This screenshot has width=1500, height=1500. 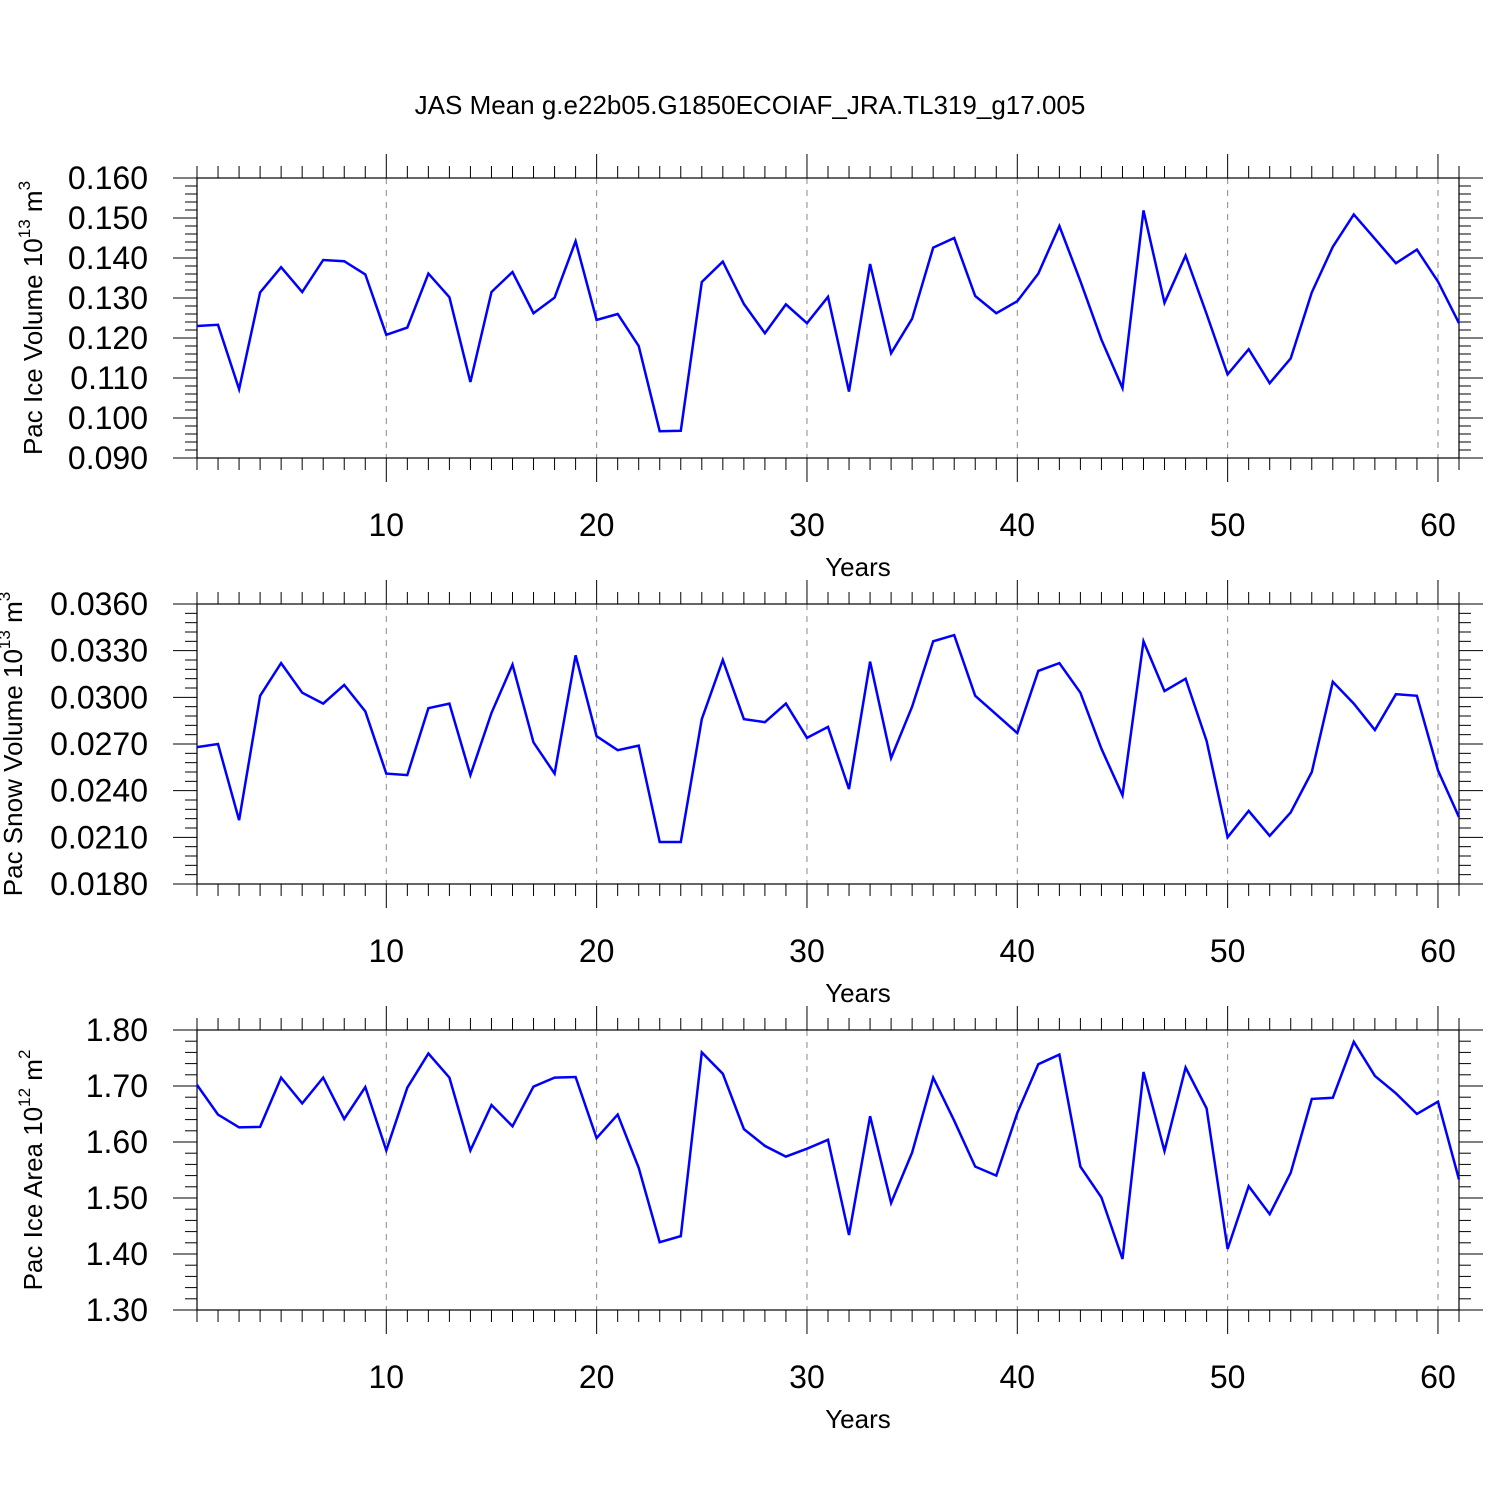 I want to click on y-axis-label: Pac Ice Volume 1013 m3, so click(x=31, y=318).